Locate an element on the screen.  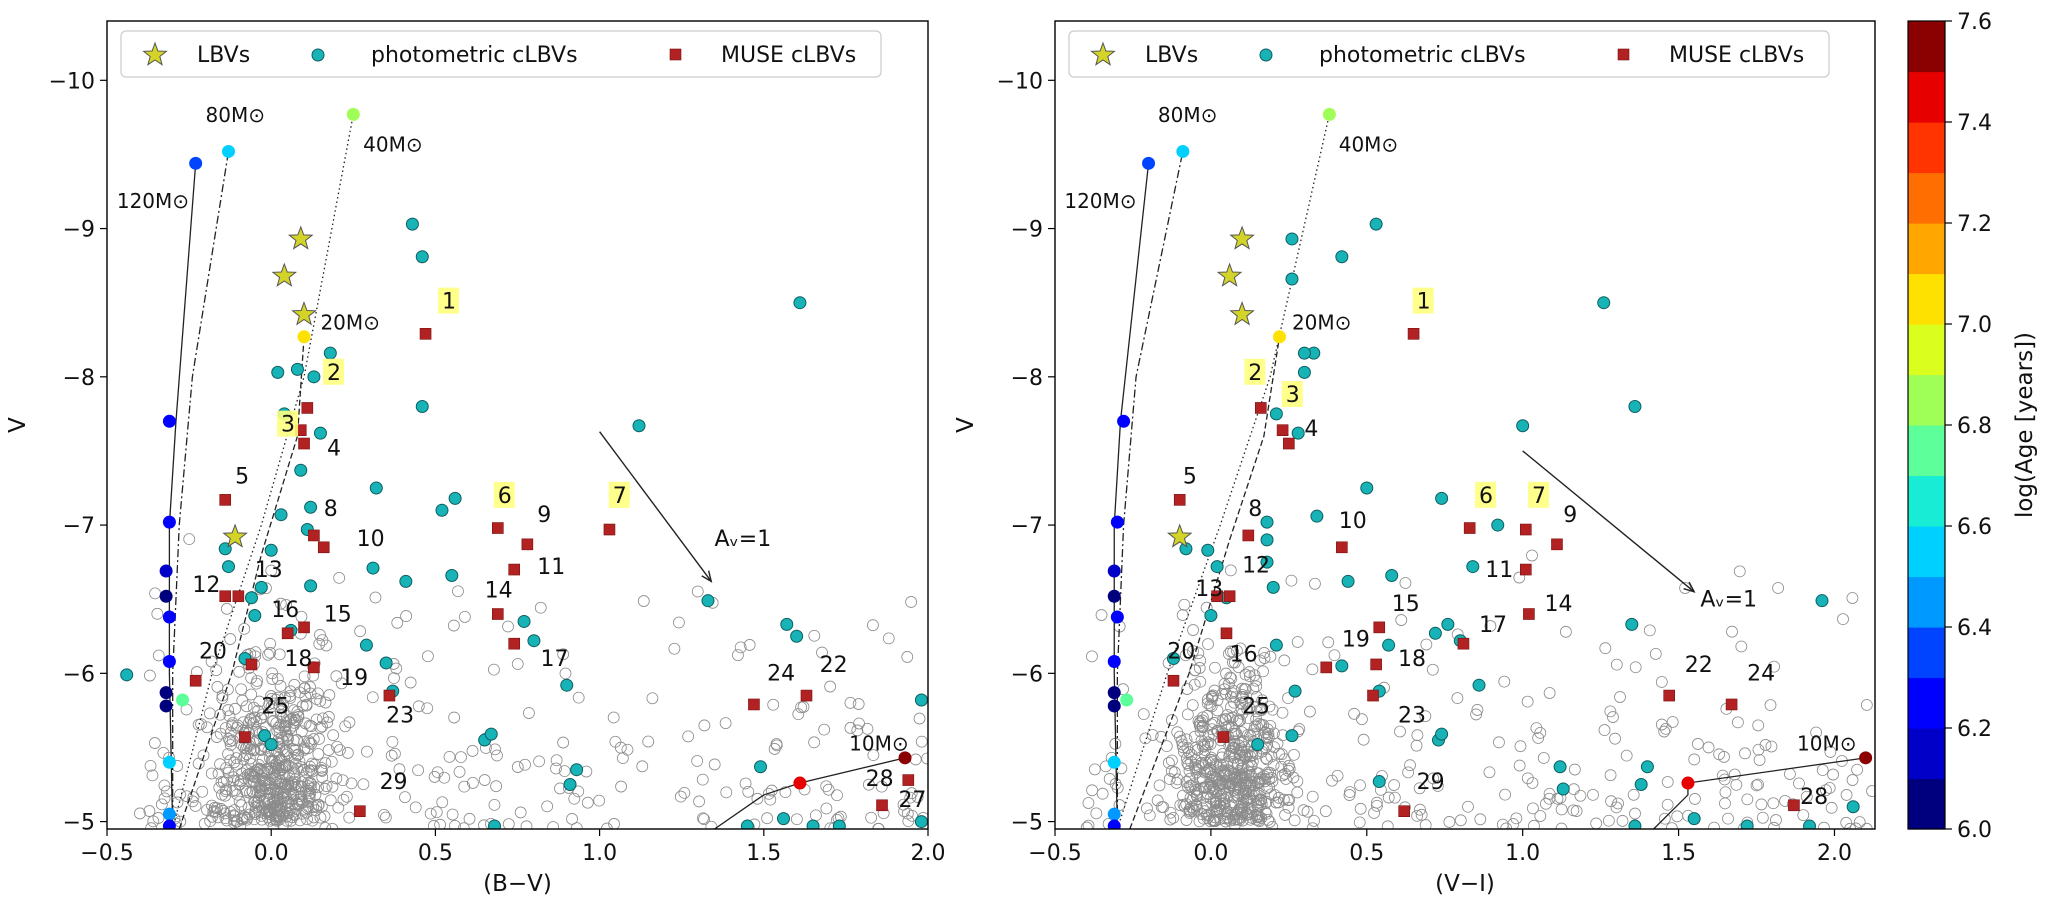
colorbar-tick-label: 6.0 is located at coordinates (1974, 830).